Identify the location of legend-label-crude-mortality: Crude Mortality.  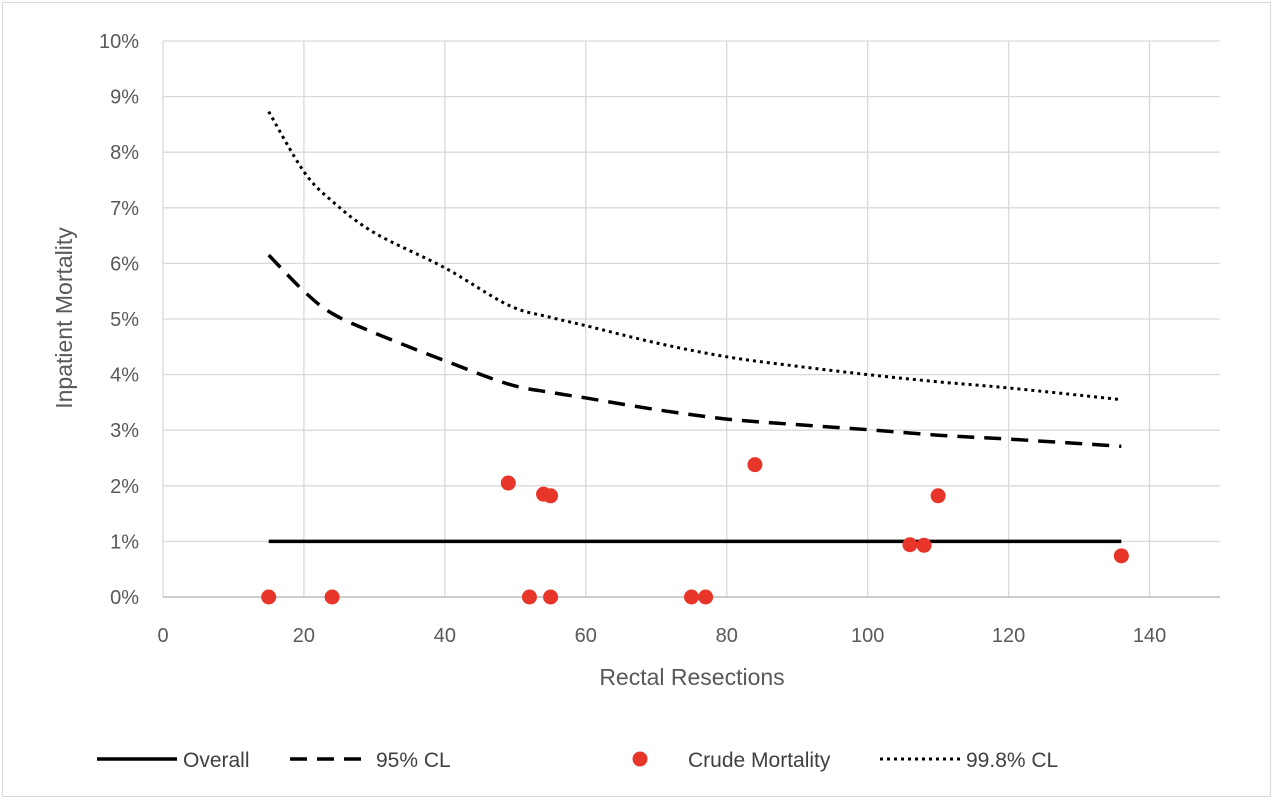
(759, 760).